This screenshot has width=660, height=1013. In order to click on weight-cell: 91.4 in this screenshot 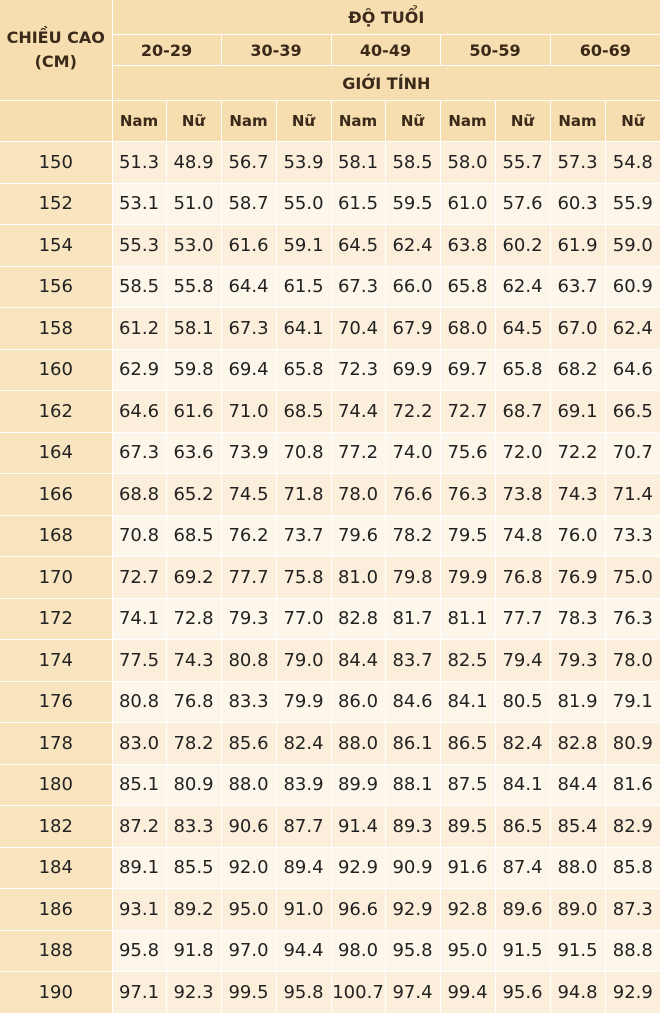, I will do `click(357, 826)`.